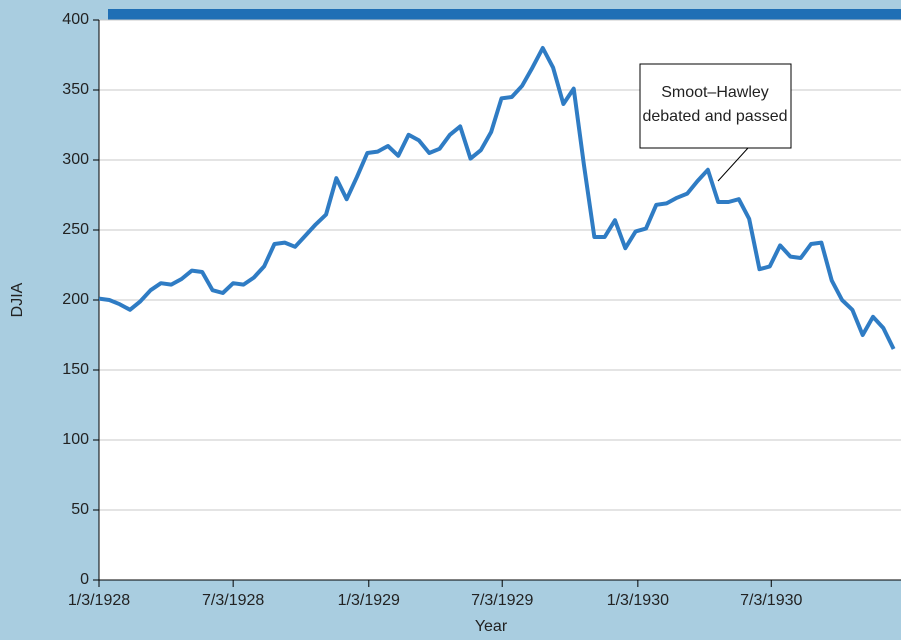 The width and height of the screenshot is (901, 640). Describe the element at coordinates (504, 14) in the screenshot. I see `top-bar` at that location.